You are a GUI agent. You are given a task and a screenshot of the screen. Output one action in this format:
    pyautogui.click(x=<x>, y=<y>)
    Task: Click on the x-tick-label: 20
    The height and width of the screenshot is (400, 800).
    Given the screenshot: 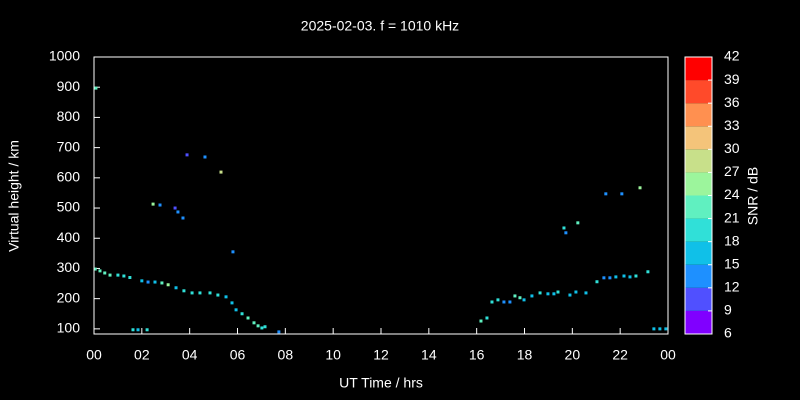 What is the action you would take?
    pyautogui.click(x=573, y=355)
    